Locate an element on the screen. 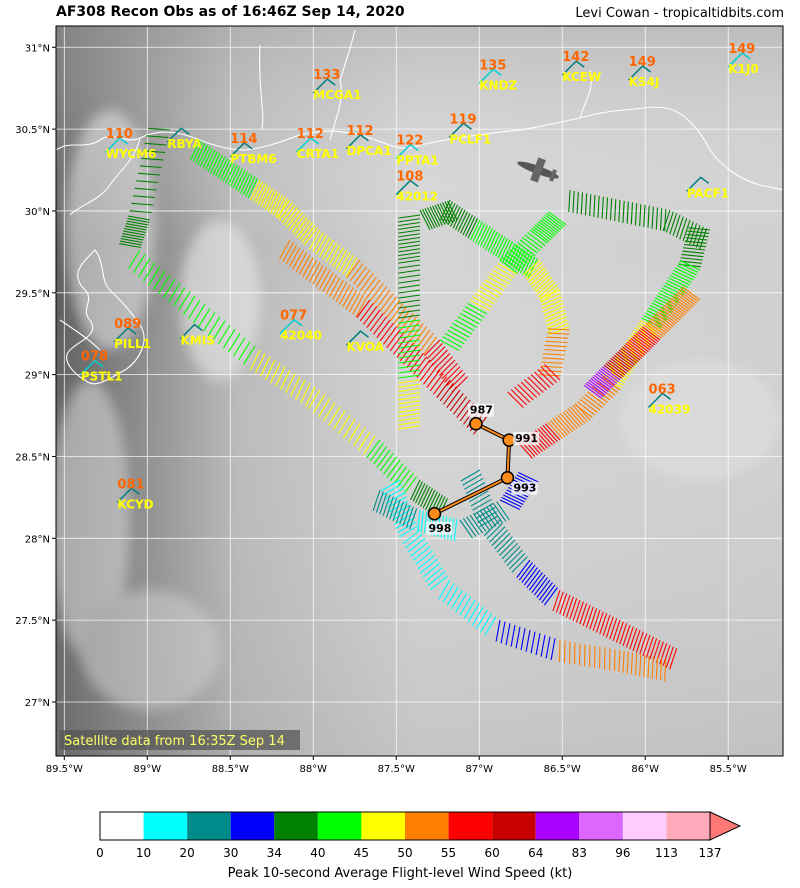 This screenshot has width=800, height=888. x-tick-label: 87.5°W is located at coordinates (396, 769).